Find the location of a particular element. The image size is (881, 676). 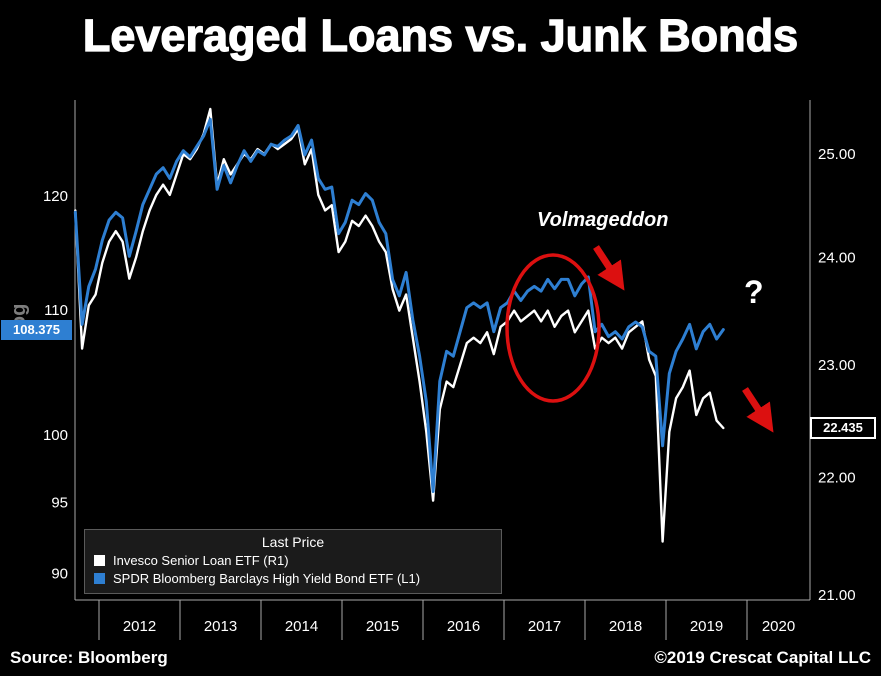

x-axis-tick-label: 2017 is located at coordinates (544, 626).